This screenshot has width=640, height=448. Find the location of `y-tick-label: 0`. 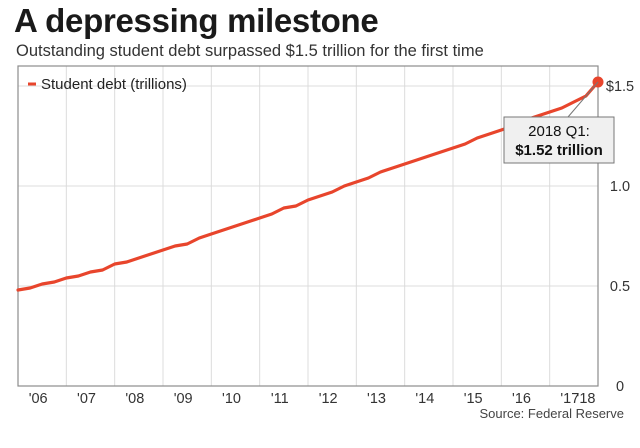

y-tick-label: 0 is located at coordinates (620, 387).